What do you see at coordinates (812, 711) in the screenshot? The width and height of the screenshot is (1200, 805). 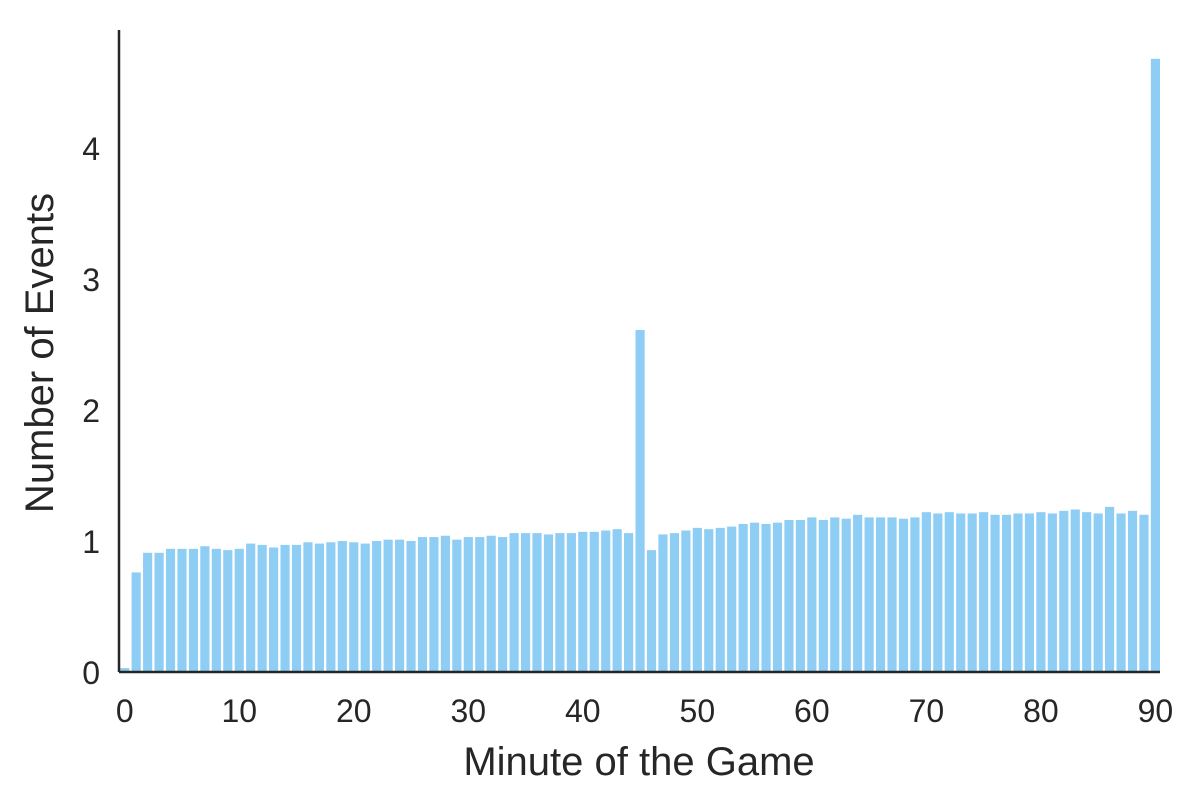 I see `x-tick-label-60: 60` at bounding box center [812, 711].